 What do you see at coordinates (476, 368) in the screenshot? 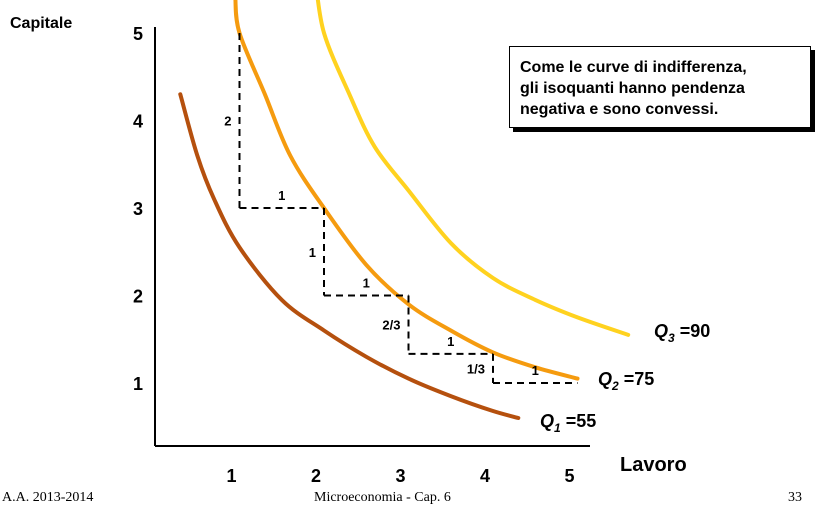
I see `step-label: 1/3` at bounding box center [476, 368].